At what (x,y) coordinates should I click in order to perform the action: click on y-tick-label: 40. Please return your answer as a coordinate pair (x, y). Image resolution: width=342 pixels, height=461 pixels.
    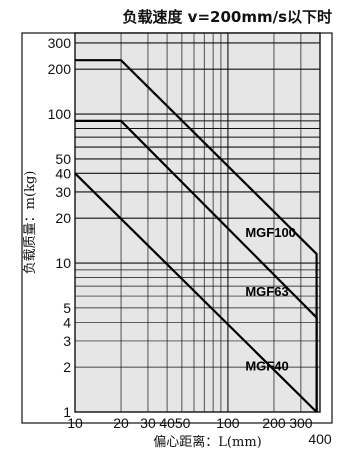
    Looking at the image, I should click on (63, 173).